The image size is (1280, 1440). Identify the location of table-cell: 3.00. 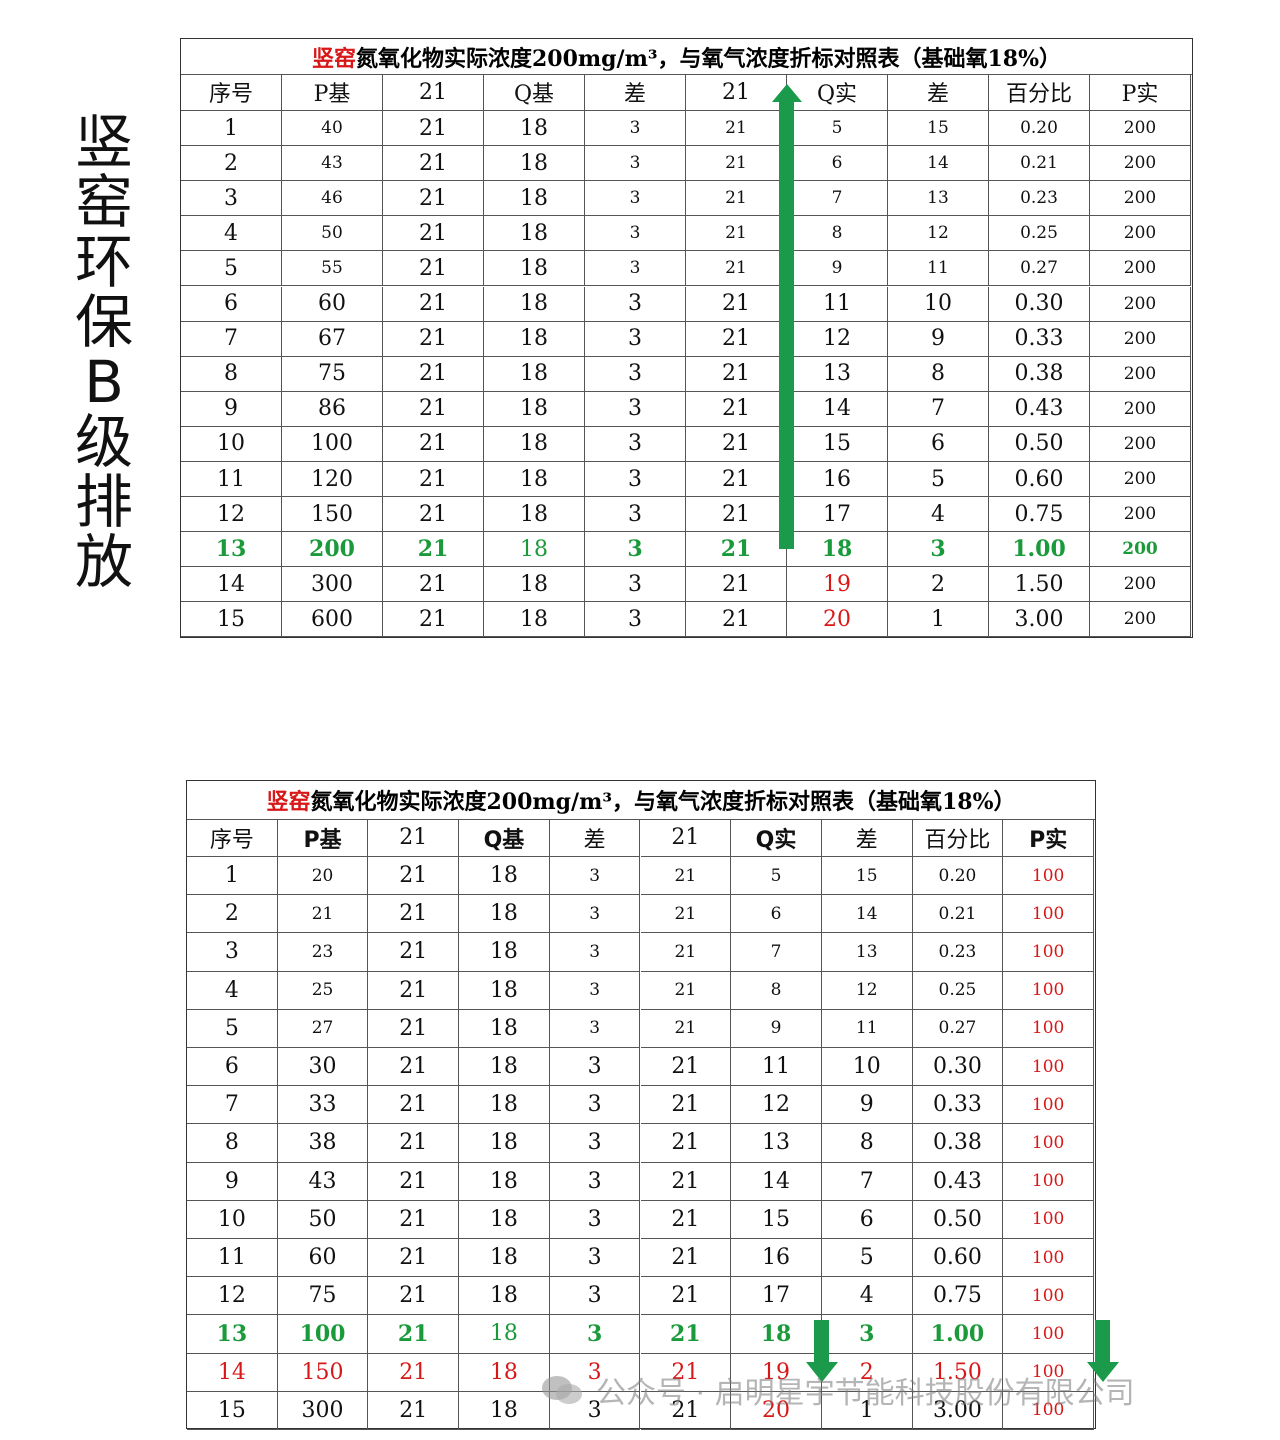
(1039, 620).